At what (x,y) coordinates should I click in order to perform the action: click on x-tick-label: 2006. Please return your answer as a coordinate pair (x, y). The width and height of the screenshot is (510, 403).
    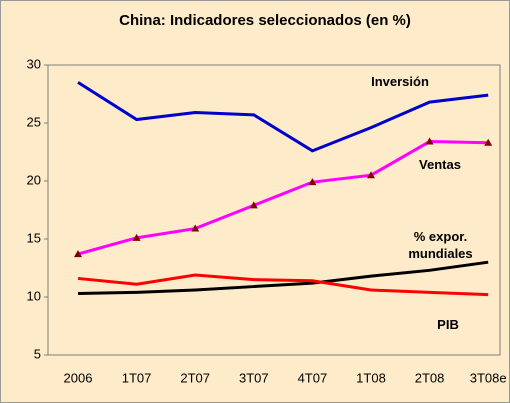
    Looking at the image, I should click on (78, 377).